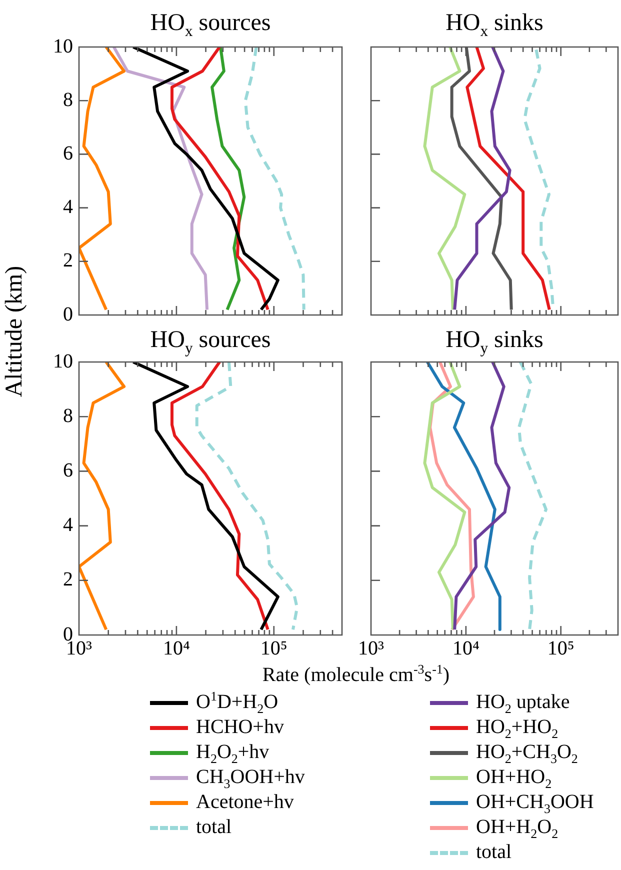  What do you see at coordinates (517, 828) in the screenshot?
I see `legend-label: OH+H$_{2}$O$_{2}$` at bounding box center [517, 828].